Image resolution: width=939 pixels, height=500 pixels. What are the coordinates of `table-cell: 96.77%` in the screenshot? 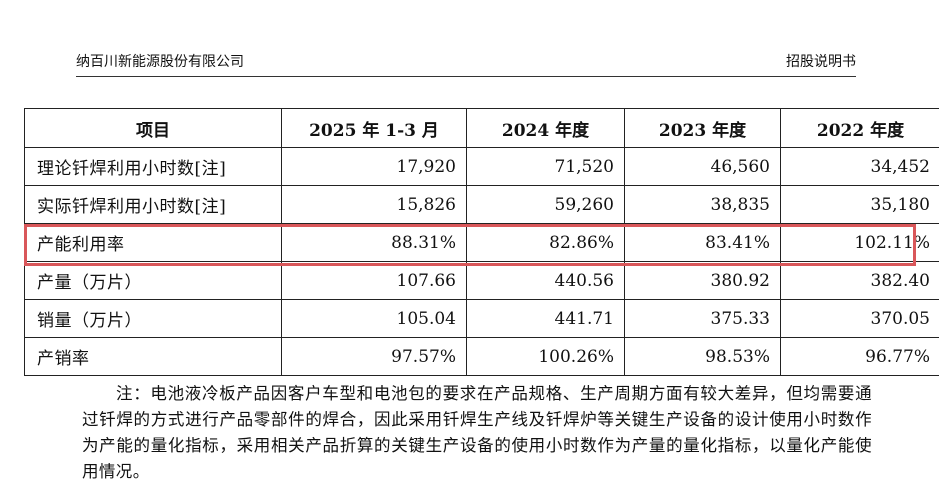 It's located at (859, 356).